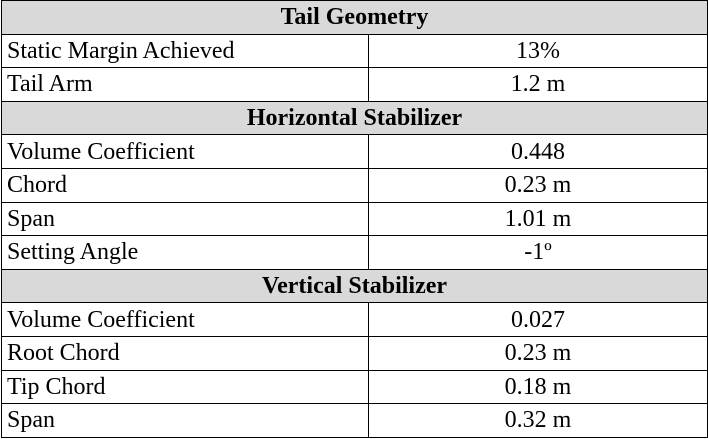  I want to click on section-title: Horizontal Stabilizer, so click(354, 118).